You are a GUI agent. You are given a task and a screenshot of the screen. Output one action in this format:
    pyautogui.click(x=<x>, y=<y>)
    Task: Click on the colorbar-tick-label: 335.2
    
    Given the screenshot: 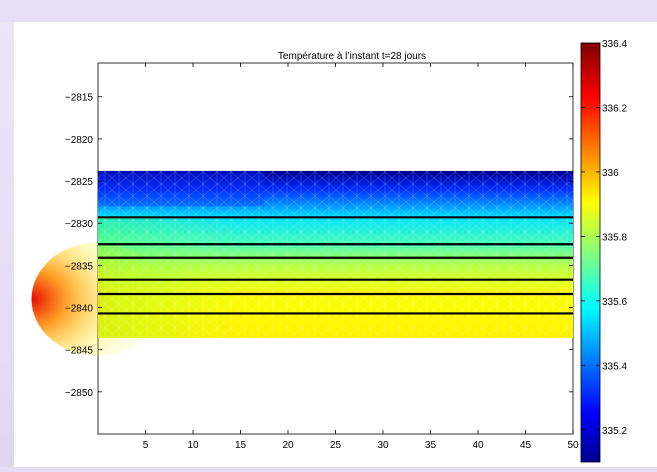 What is the action you would take?
    pyautogui.click(x=614, y=431)
    